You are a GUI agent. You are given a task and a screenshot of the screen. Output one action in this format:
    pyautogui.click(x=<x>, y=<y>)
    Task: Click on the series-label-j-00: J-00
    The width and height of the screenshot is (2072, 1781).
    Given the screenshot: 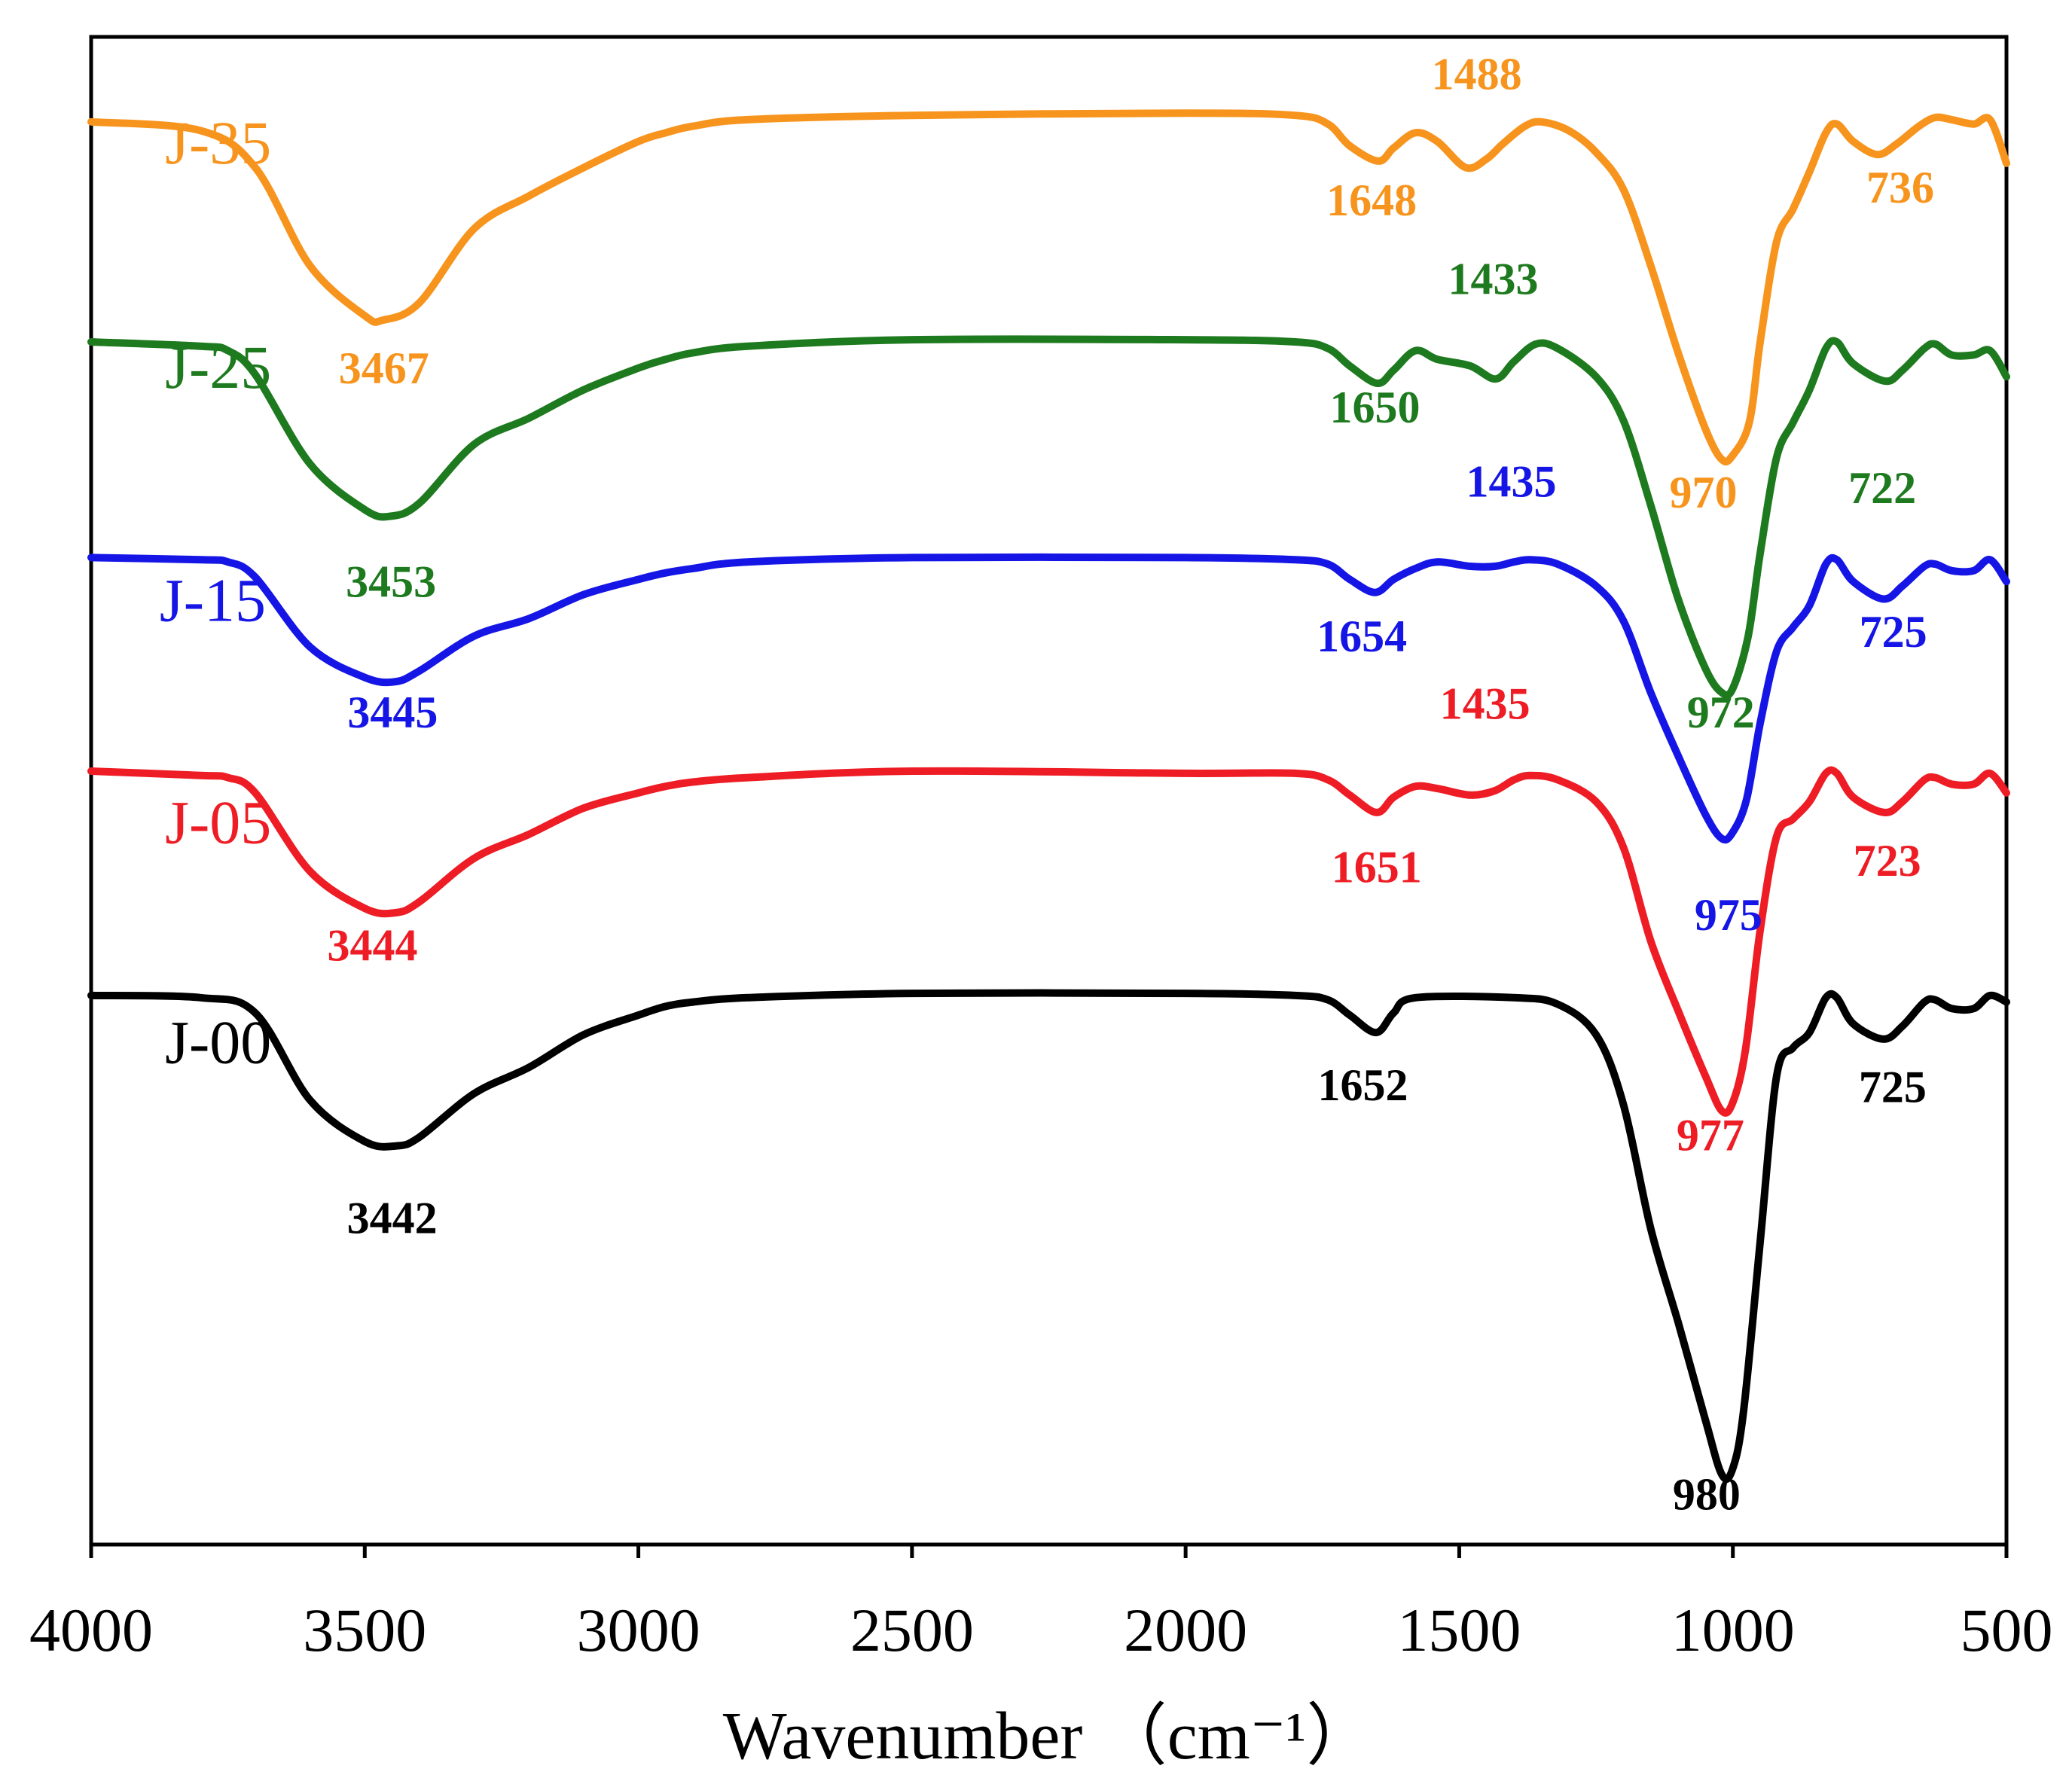 What is the action you would take?
    pyautogui.click(x=218, y=1042)
    